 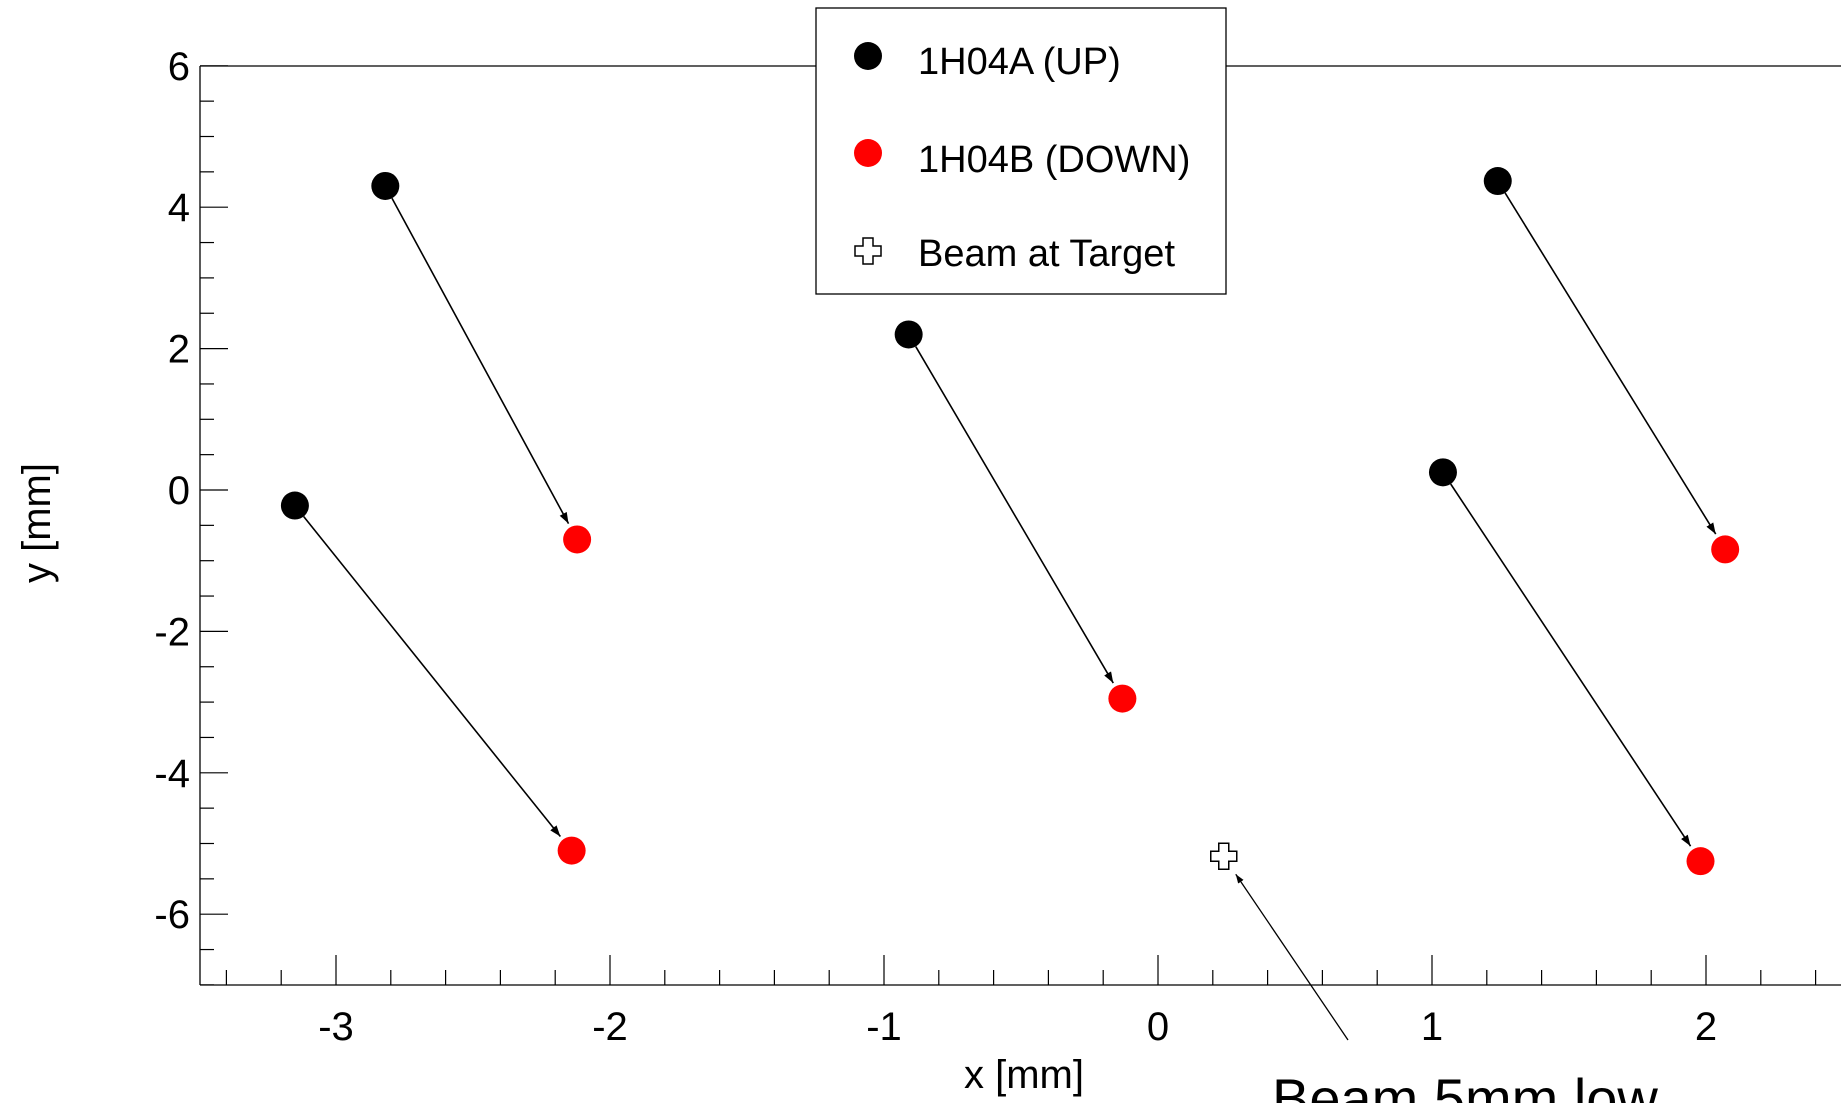 I want to click on y-tick-label: 0, so click(x=179, y=491).